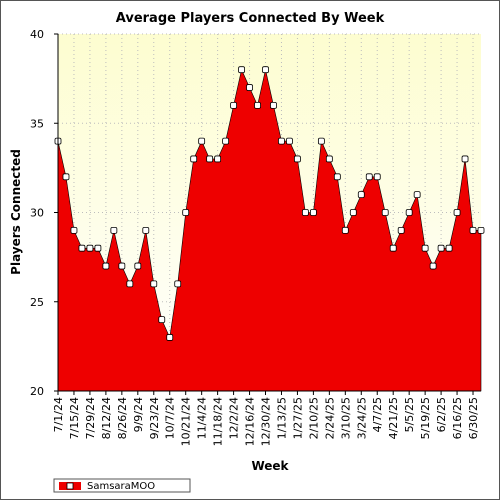 Image resolution: width=500 pixels, height=500 pixels. Describe the element at coordinates (270, 466) in the screenshot. I see `x-axis-title: Week` at that location.